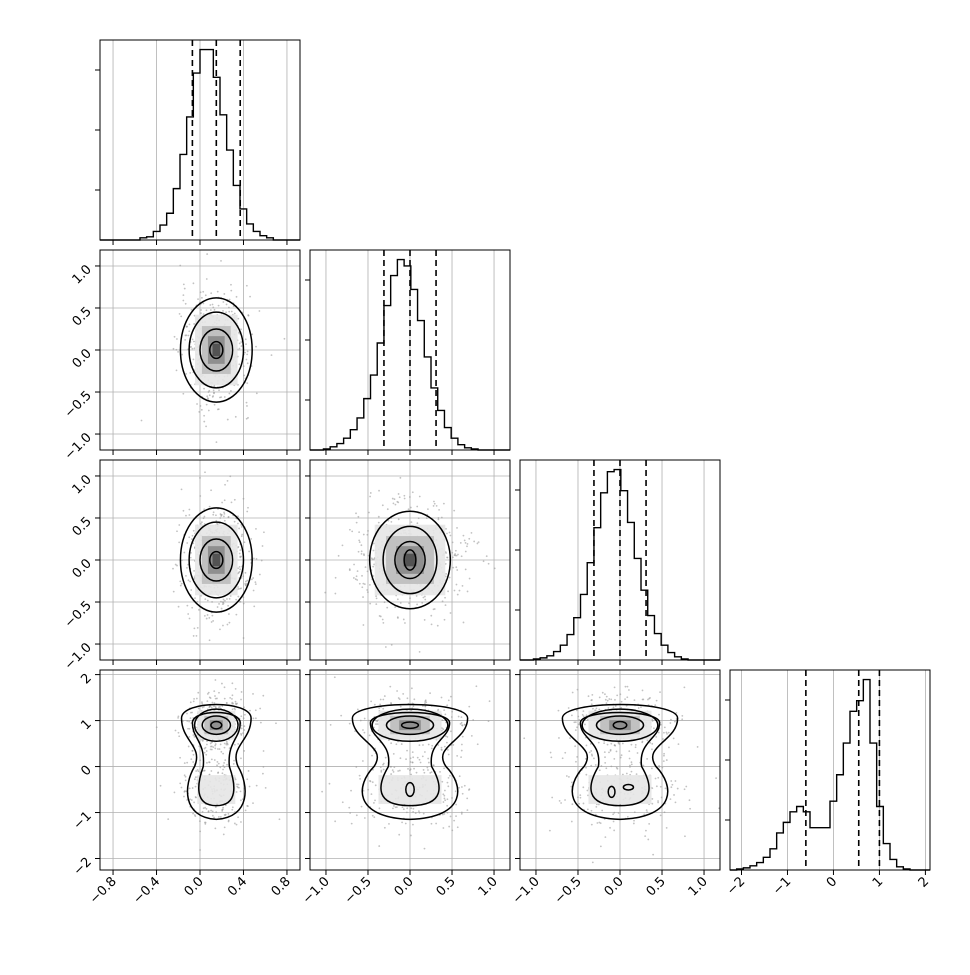 The image size is (970, 975). Describe the element at coordinates (78, 404) in the screenshot. I see `y-tick-label: −0.5` at that location.